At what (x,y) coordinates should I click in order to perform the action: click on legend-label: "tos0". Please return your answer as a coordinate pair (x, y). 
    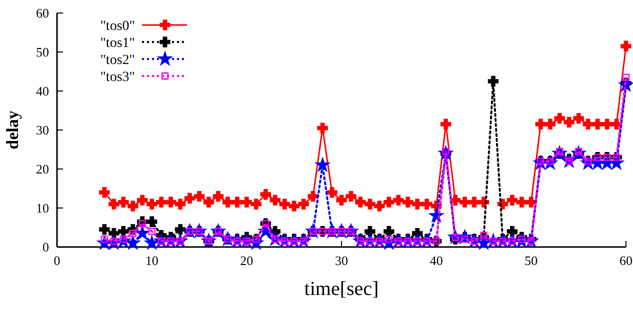
    Looking at the image, I should click on (117, 26).